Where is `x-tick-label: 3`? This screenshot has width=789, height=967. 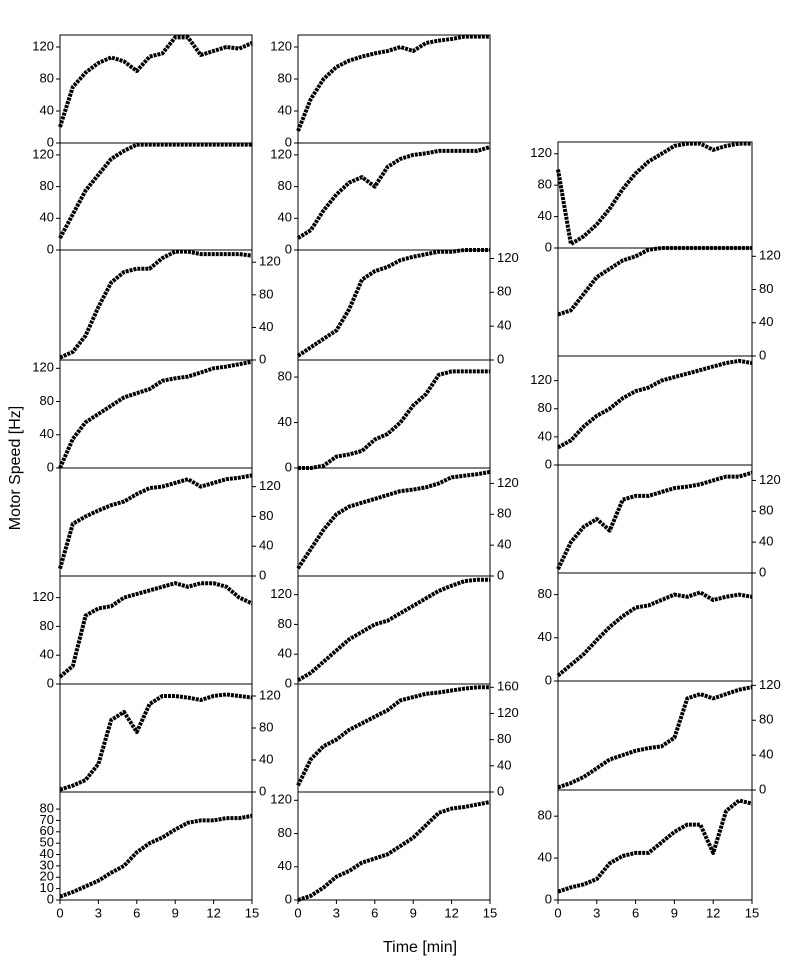
x-tick-label: 3 is located at coordinates (98, 912).